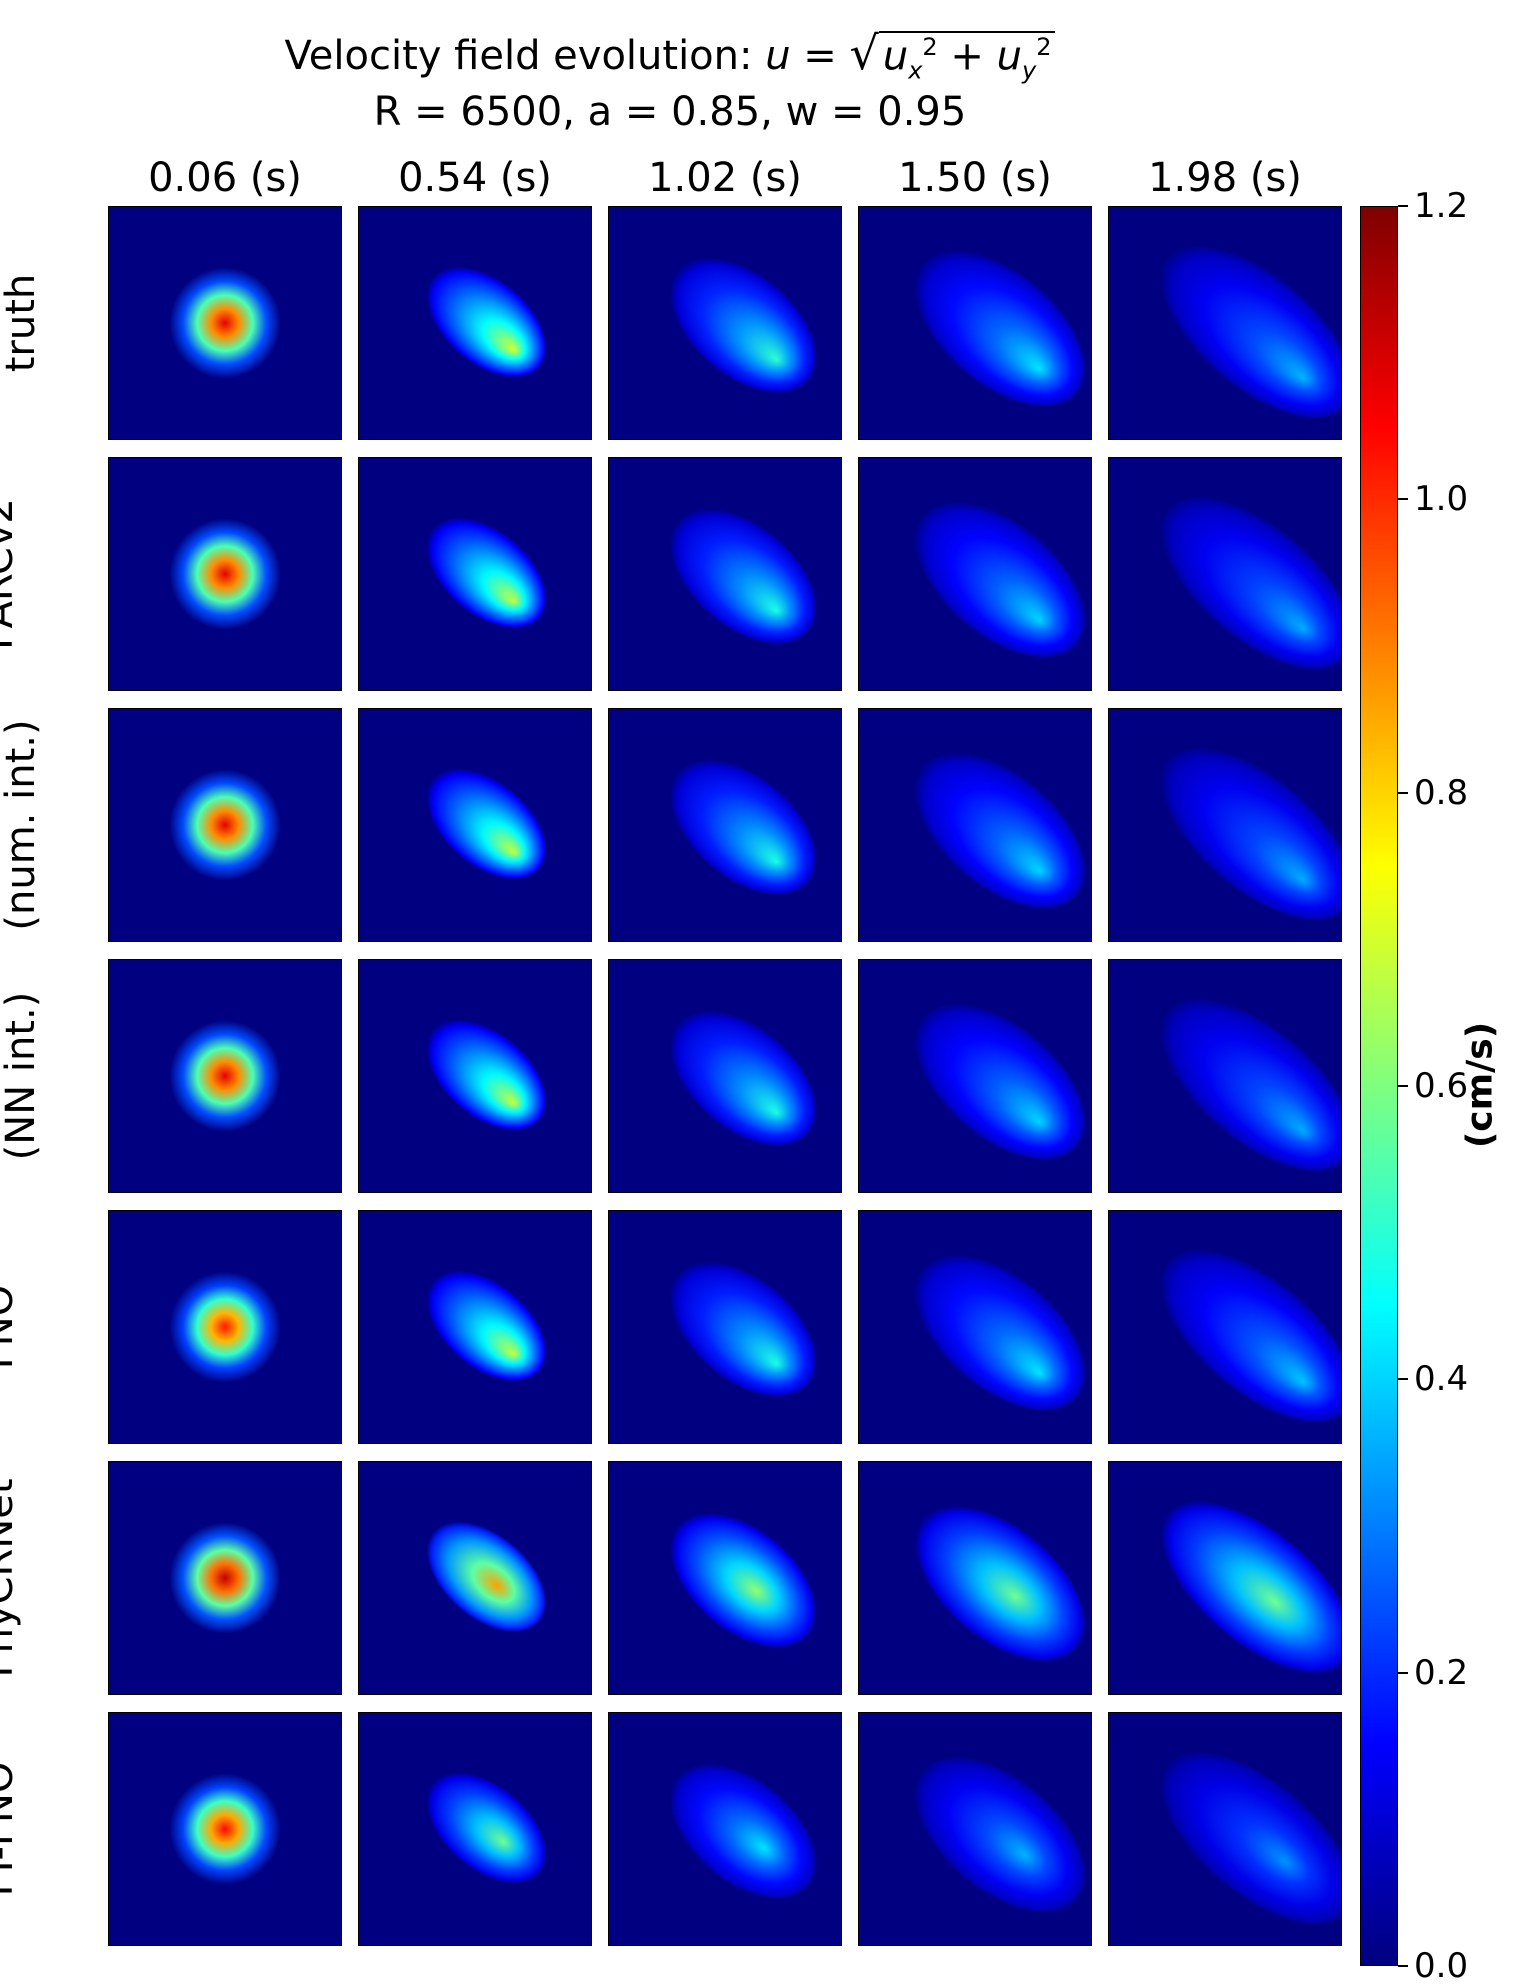 The height and width of the screenshot is (1986, 1513). I want to click on row-label: PhyCRNet, so click(11, 1578).